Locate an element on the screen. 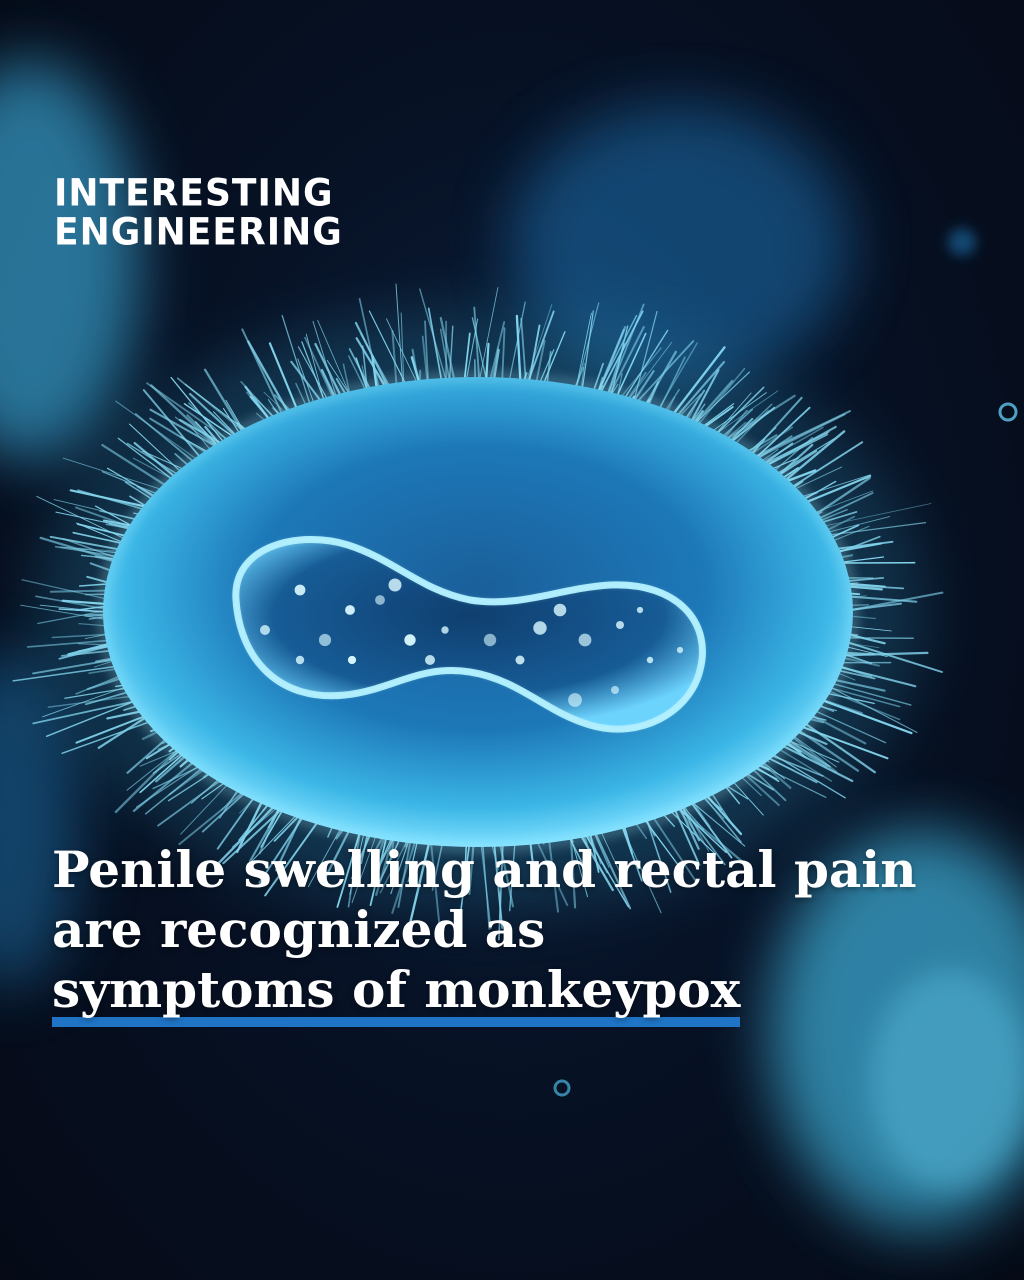 This screenshot has height=1280, width=1024. blurred-particle-left-lower is located at coordinates (40, 820).